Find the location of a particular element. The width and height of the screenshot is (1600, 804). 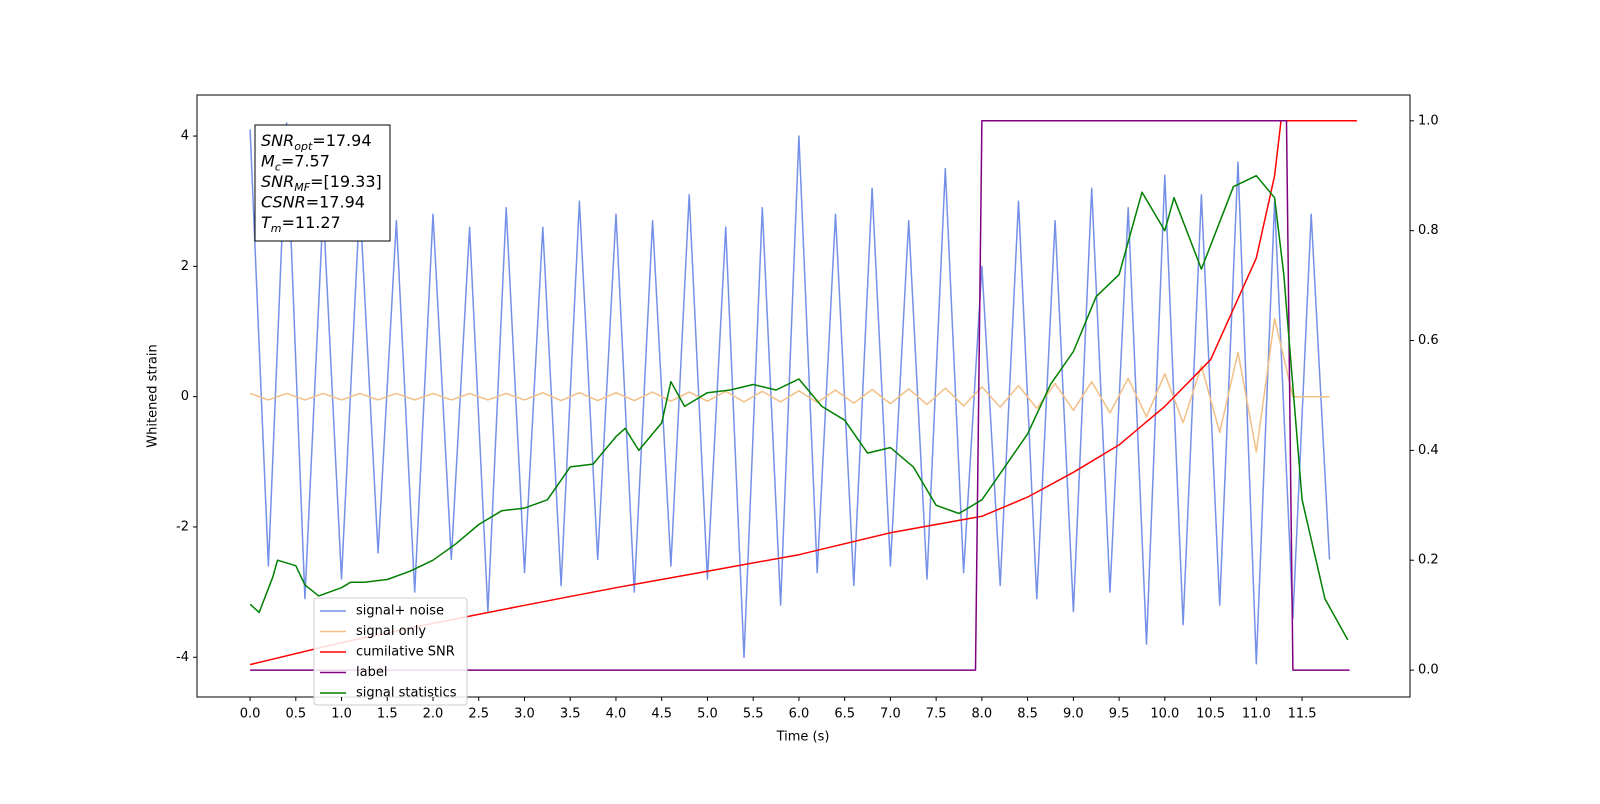

stats-value: =[19.33] is located at coordinates (346, 181).